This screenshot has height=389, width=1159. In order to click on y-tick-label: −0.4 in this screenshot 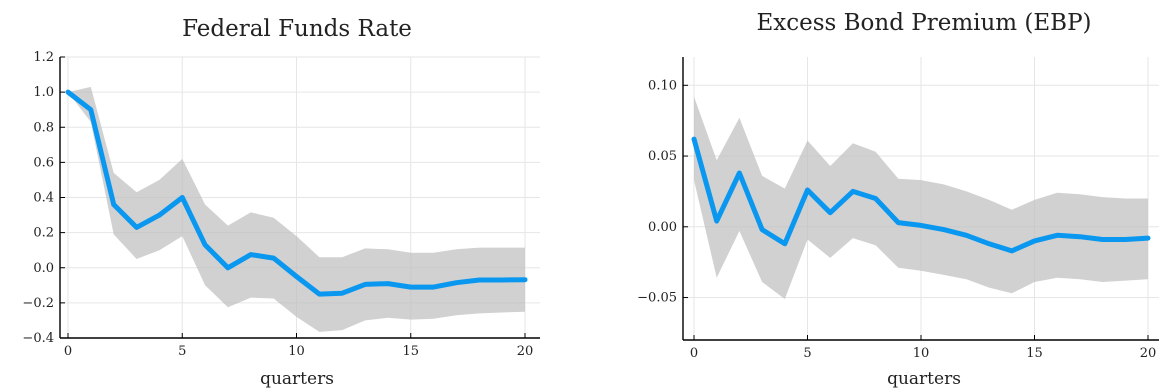, I will do `click(38, 338)`.